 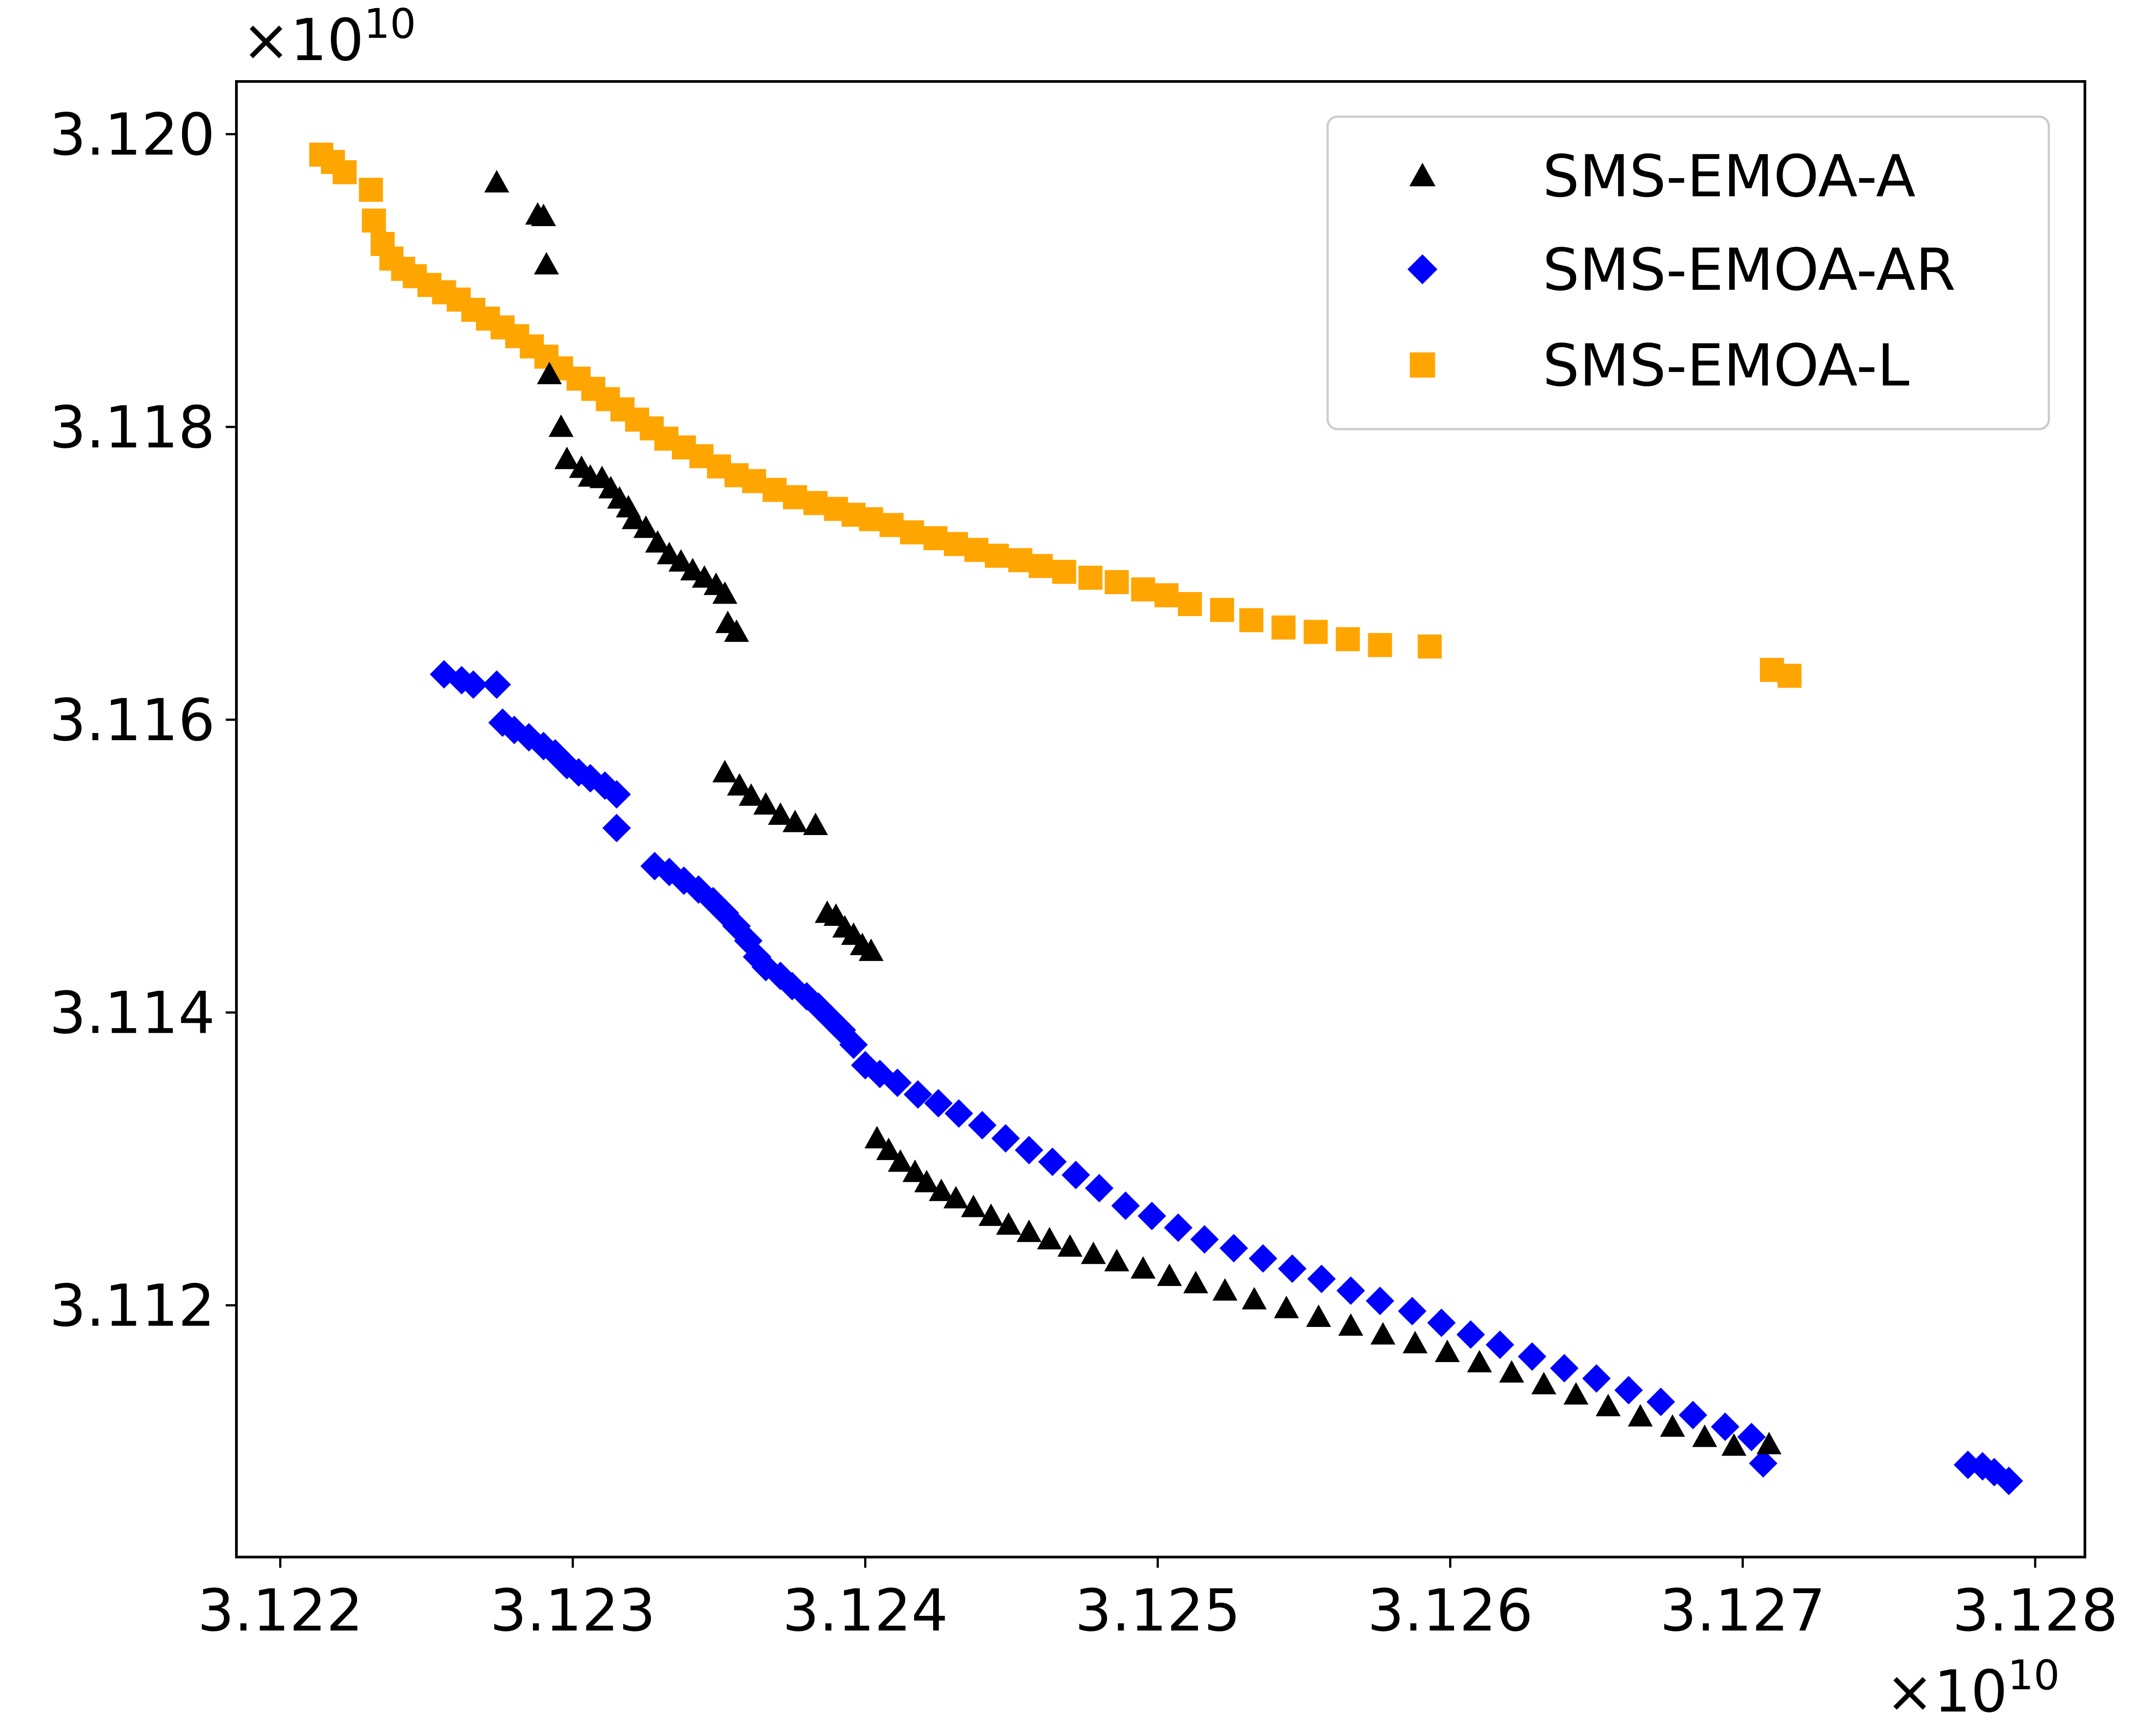 I want to click on y-axis: 3.112 3.114 3.116 3.118 3.120, so click(x=142, y=720).